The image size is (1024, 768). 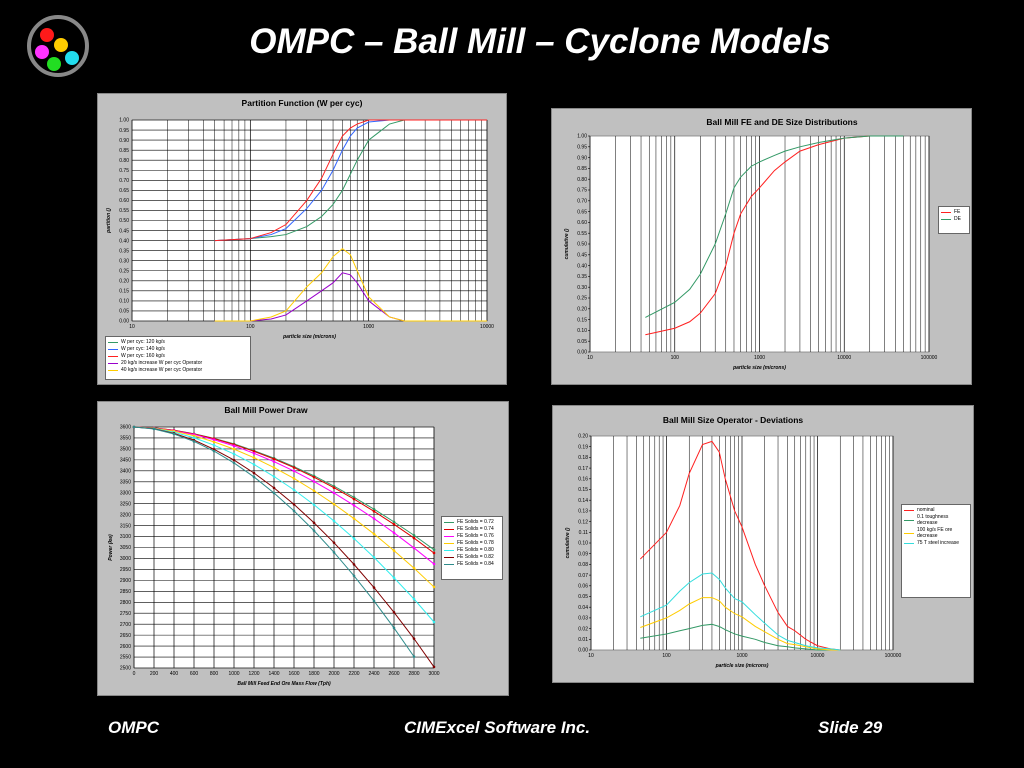 I want to click on y-tick-label: 0.12, so click(x=583, y=522).